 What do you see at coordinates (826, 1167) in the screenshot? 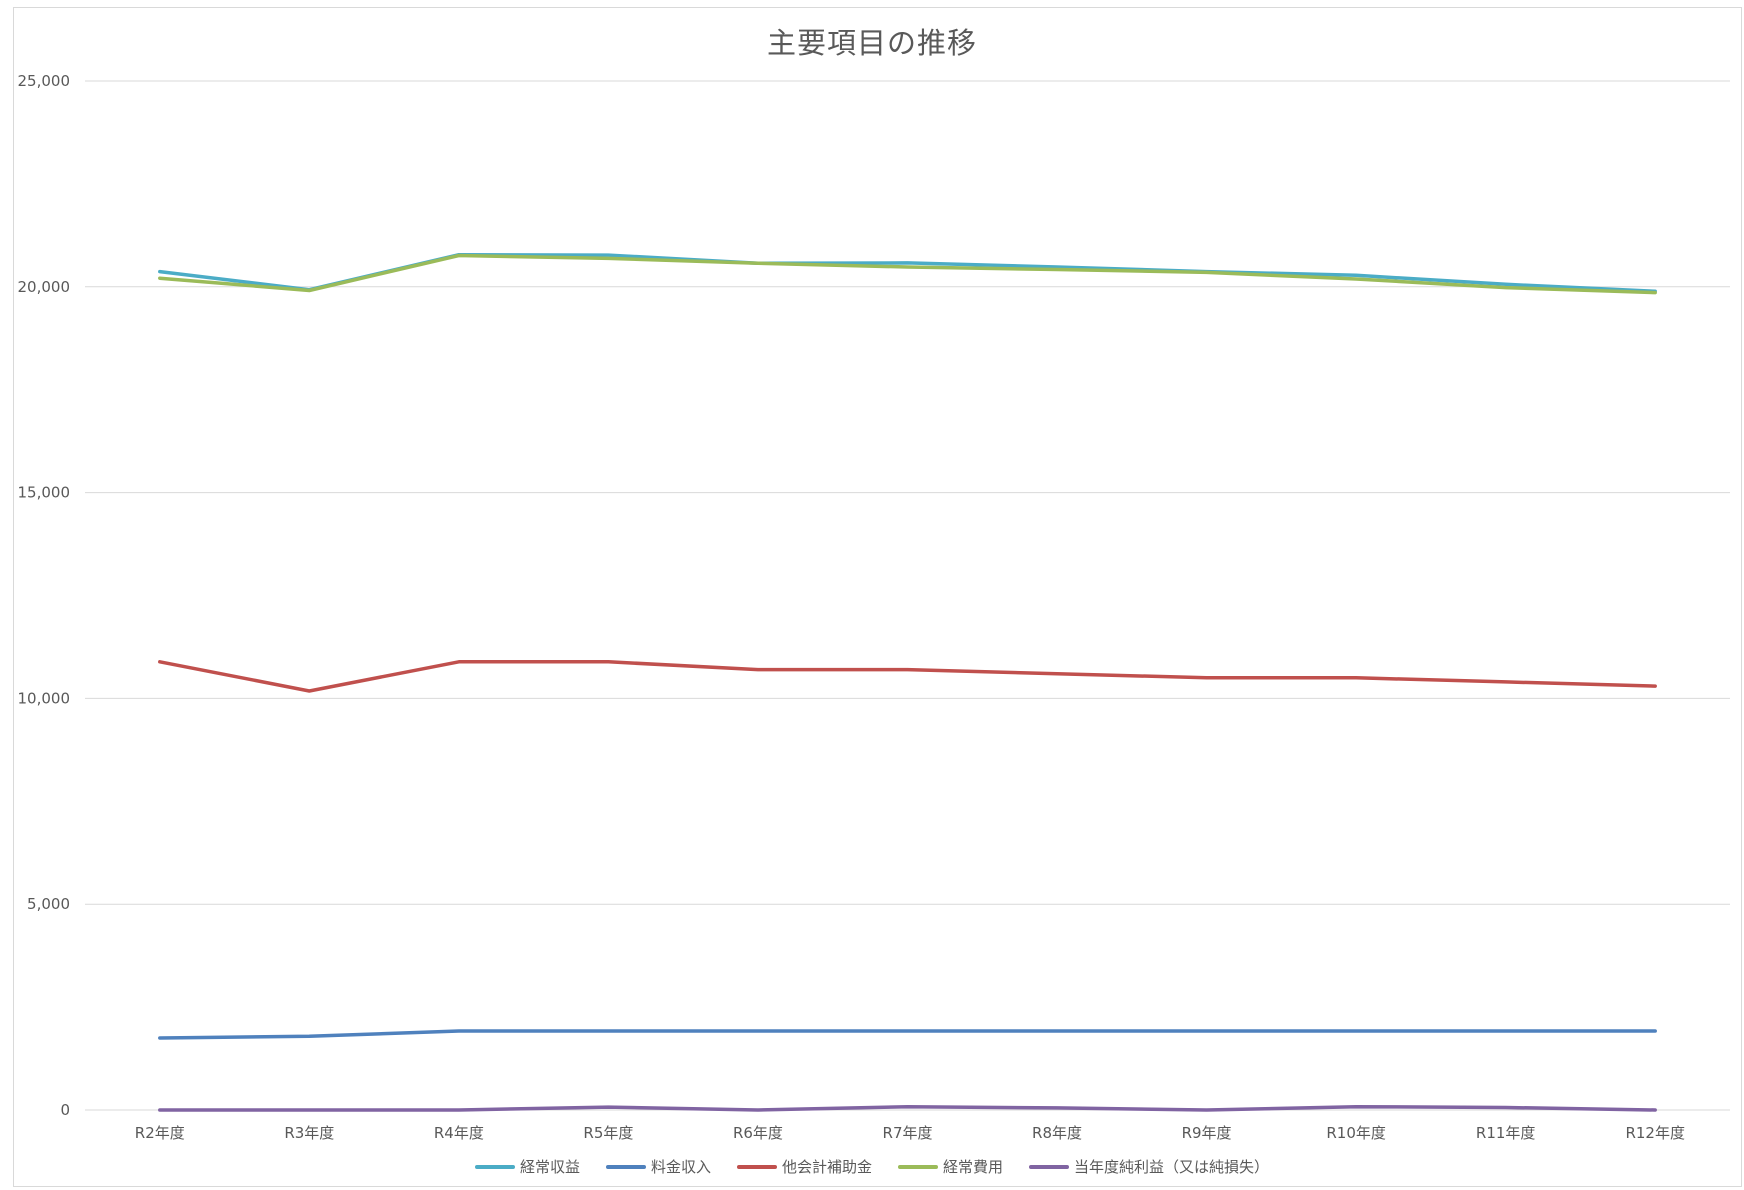
I see `legend-label: 他会計補助金` at bounding box center [826, 1167].